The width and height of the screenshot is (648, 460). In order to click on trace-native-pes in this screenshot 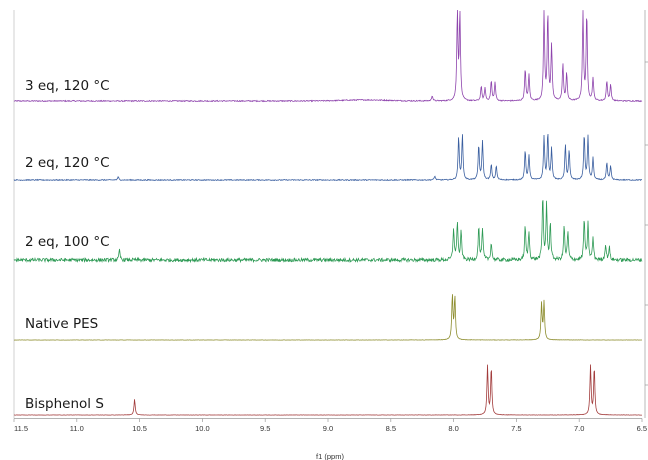, I will do `click(328, 317)`.